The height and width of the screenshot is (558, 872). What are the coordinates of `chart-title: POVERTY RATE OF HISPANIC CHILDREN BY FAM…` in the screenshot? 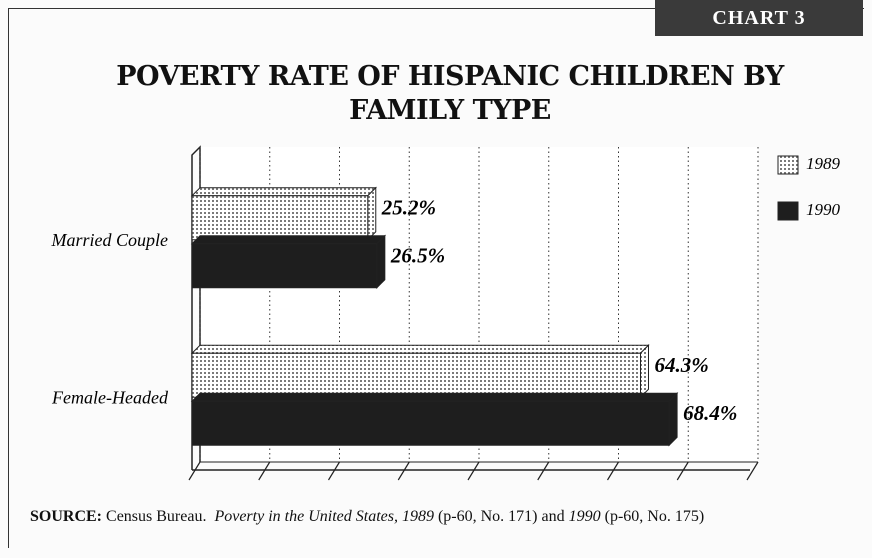 It's located at (450, 93).